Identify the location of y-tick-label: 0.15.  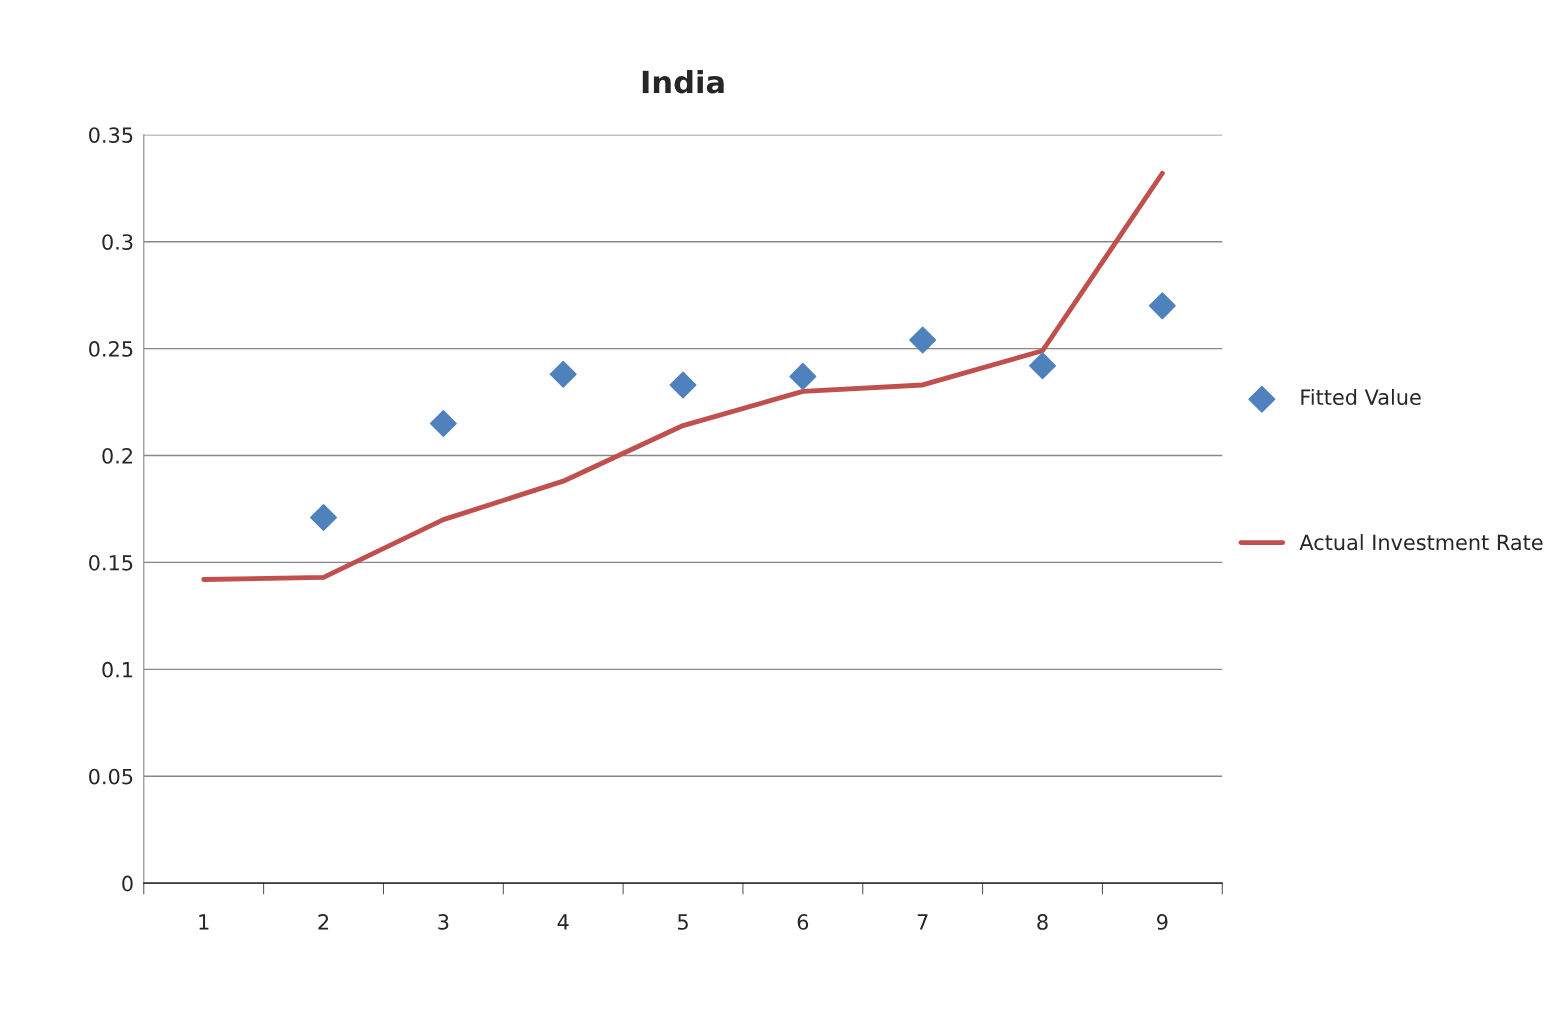
(111, 562).